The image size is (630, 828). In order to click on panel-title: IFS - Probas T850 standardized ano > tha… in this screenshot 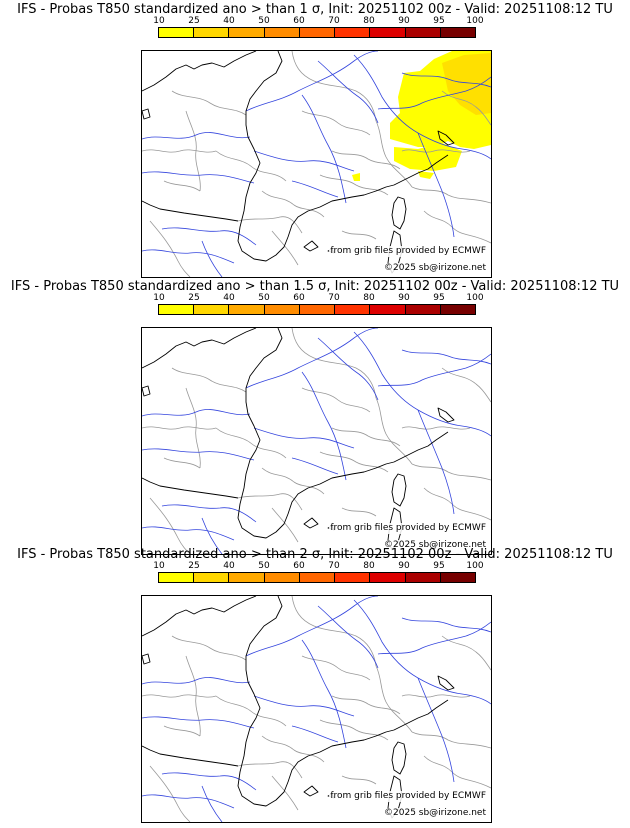, I will do `click(315, 554)`.